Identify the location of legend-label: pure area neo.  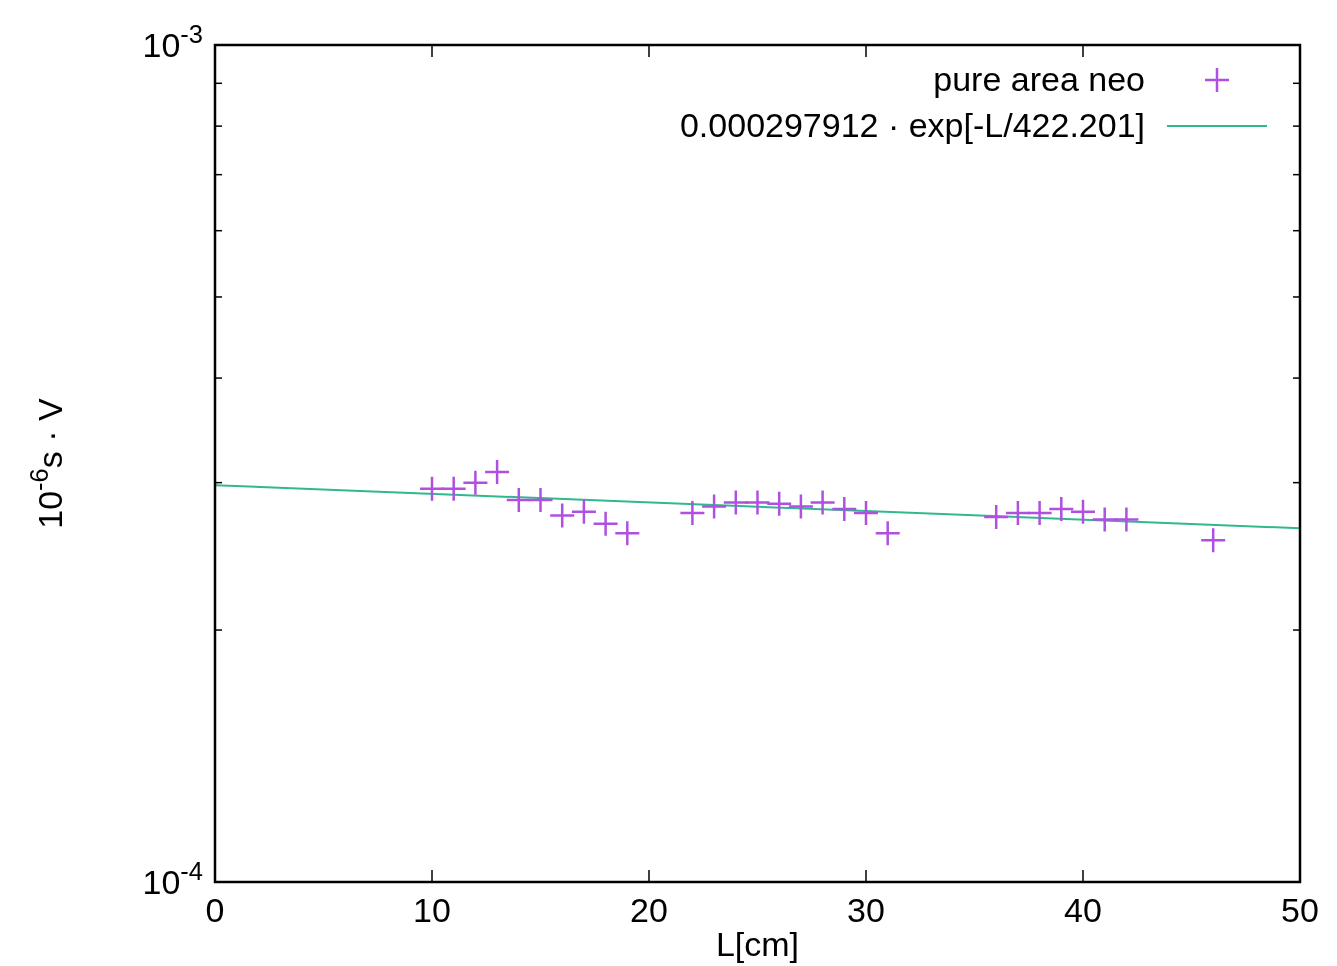
(1039, 79).